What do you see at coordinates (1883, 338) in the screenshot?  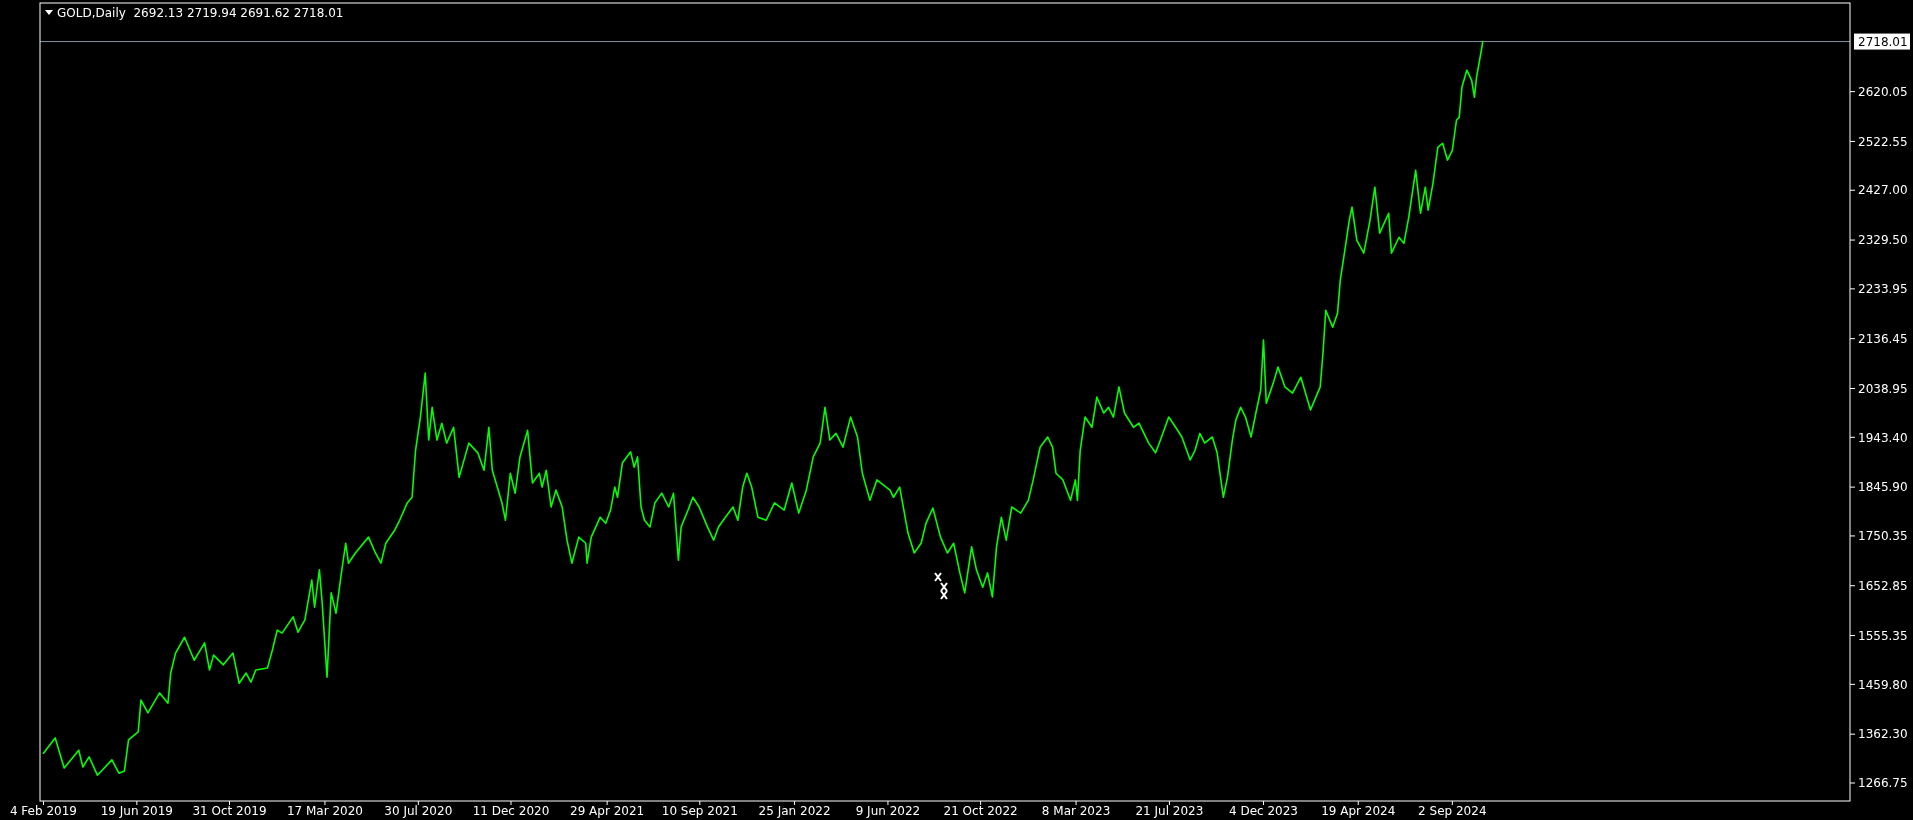 I see `y-tick-label: 2136.45` at bounding box center [1883, 338].